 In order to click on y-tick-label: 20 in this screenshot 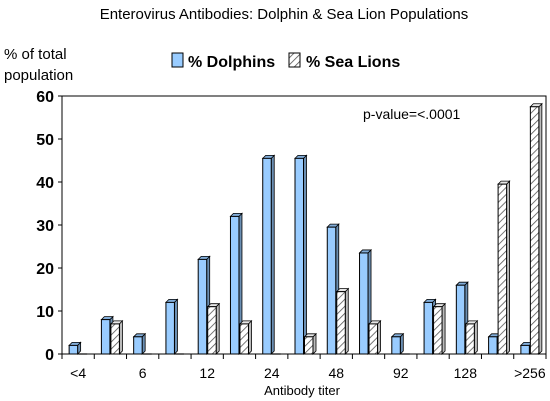, I will do `click(45, 269)`.